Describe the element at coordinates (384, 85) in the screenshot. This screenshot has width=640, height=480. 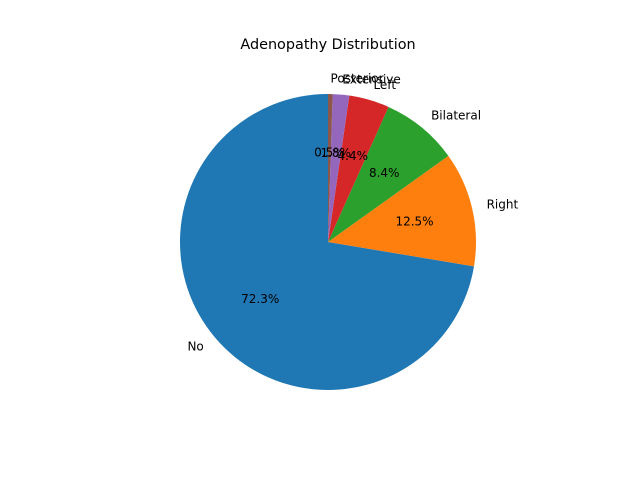
I see `slice-label-left: Left` at that location.